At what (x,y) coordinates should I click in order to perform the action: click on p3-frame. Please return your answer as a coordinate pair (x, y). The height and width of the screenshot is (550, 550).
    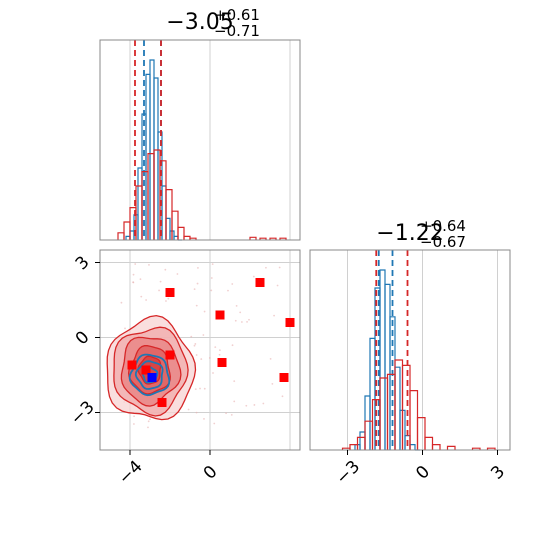
    Looking at the image, I should click on (410, 350).